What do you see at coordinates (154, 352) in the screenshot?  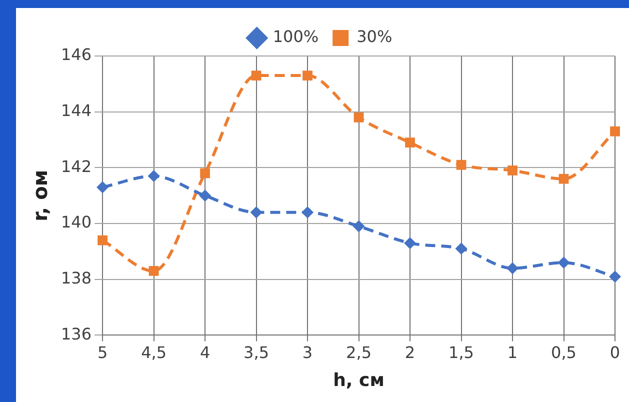 I see `x-tick-label: 4,5` at bounding box center [154, 352].